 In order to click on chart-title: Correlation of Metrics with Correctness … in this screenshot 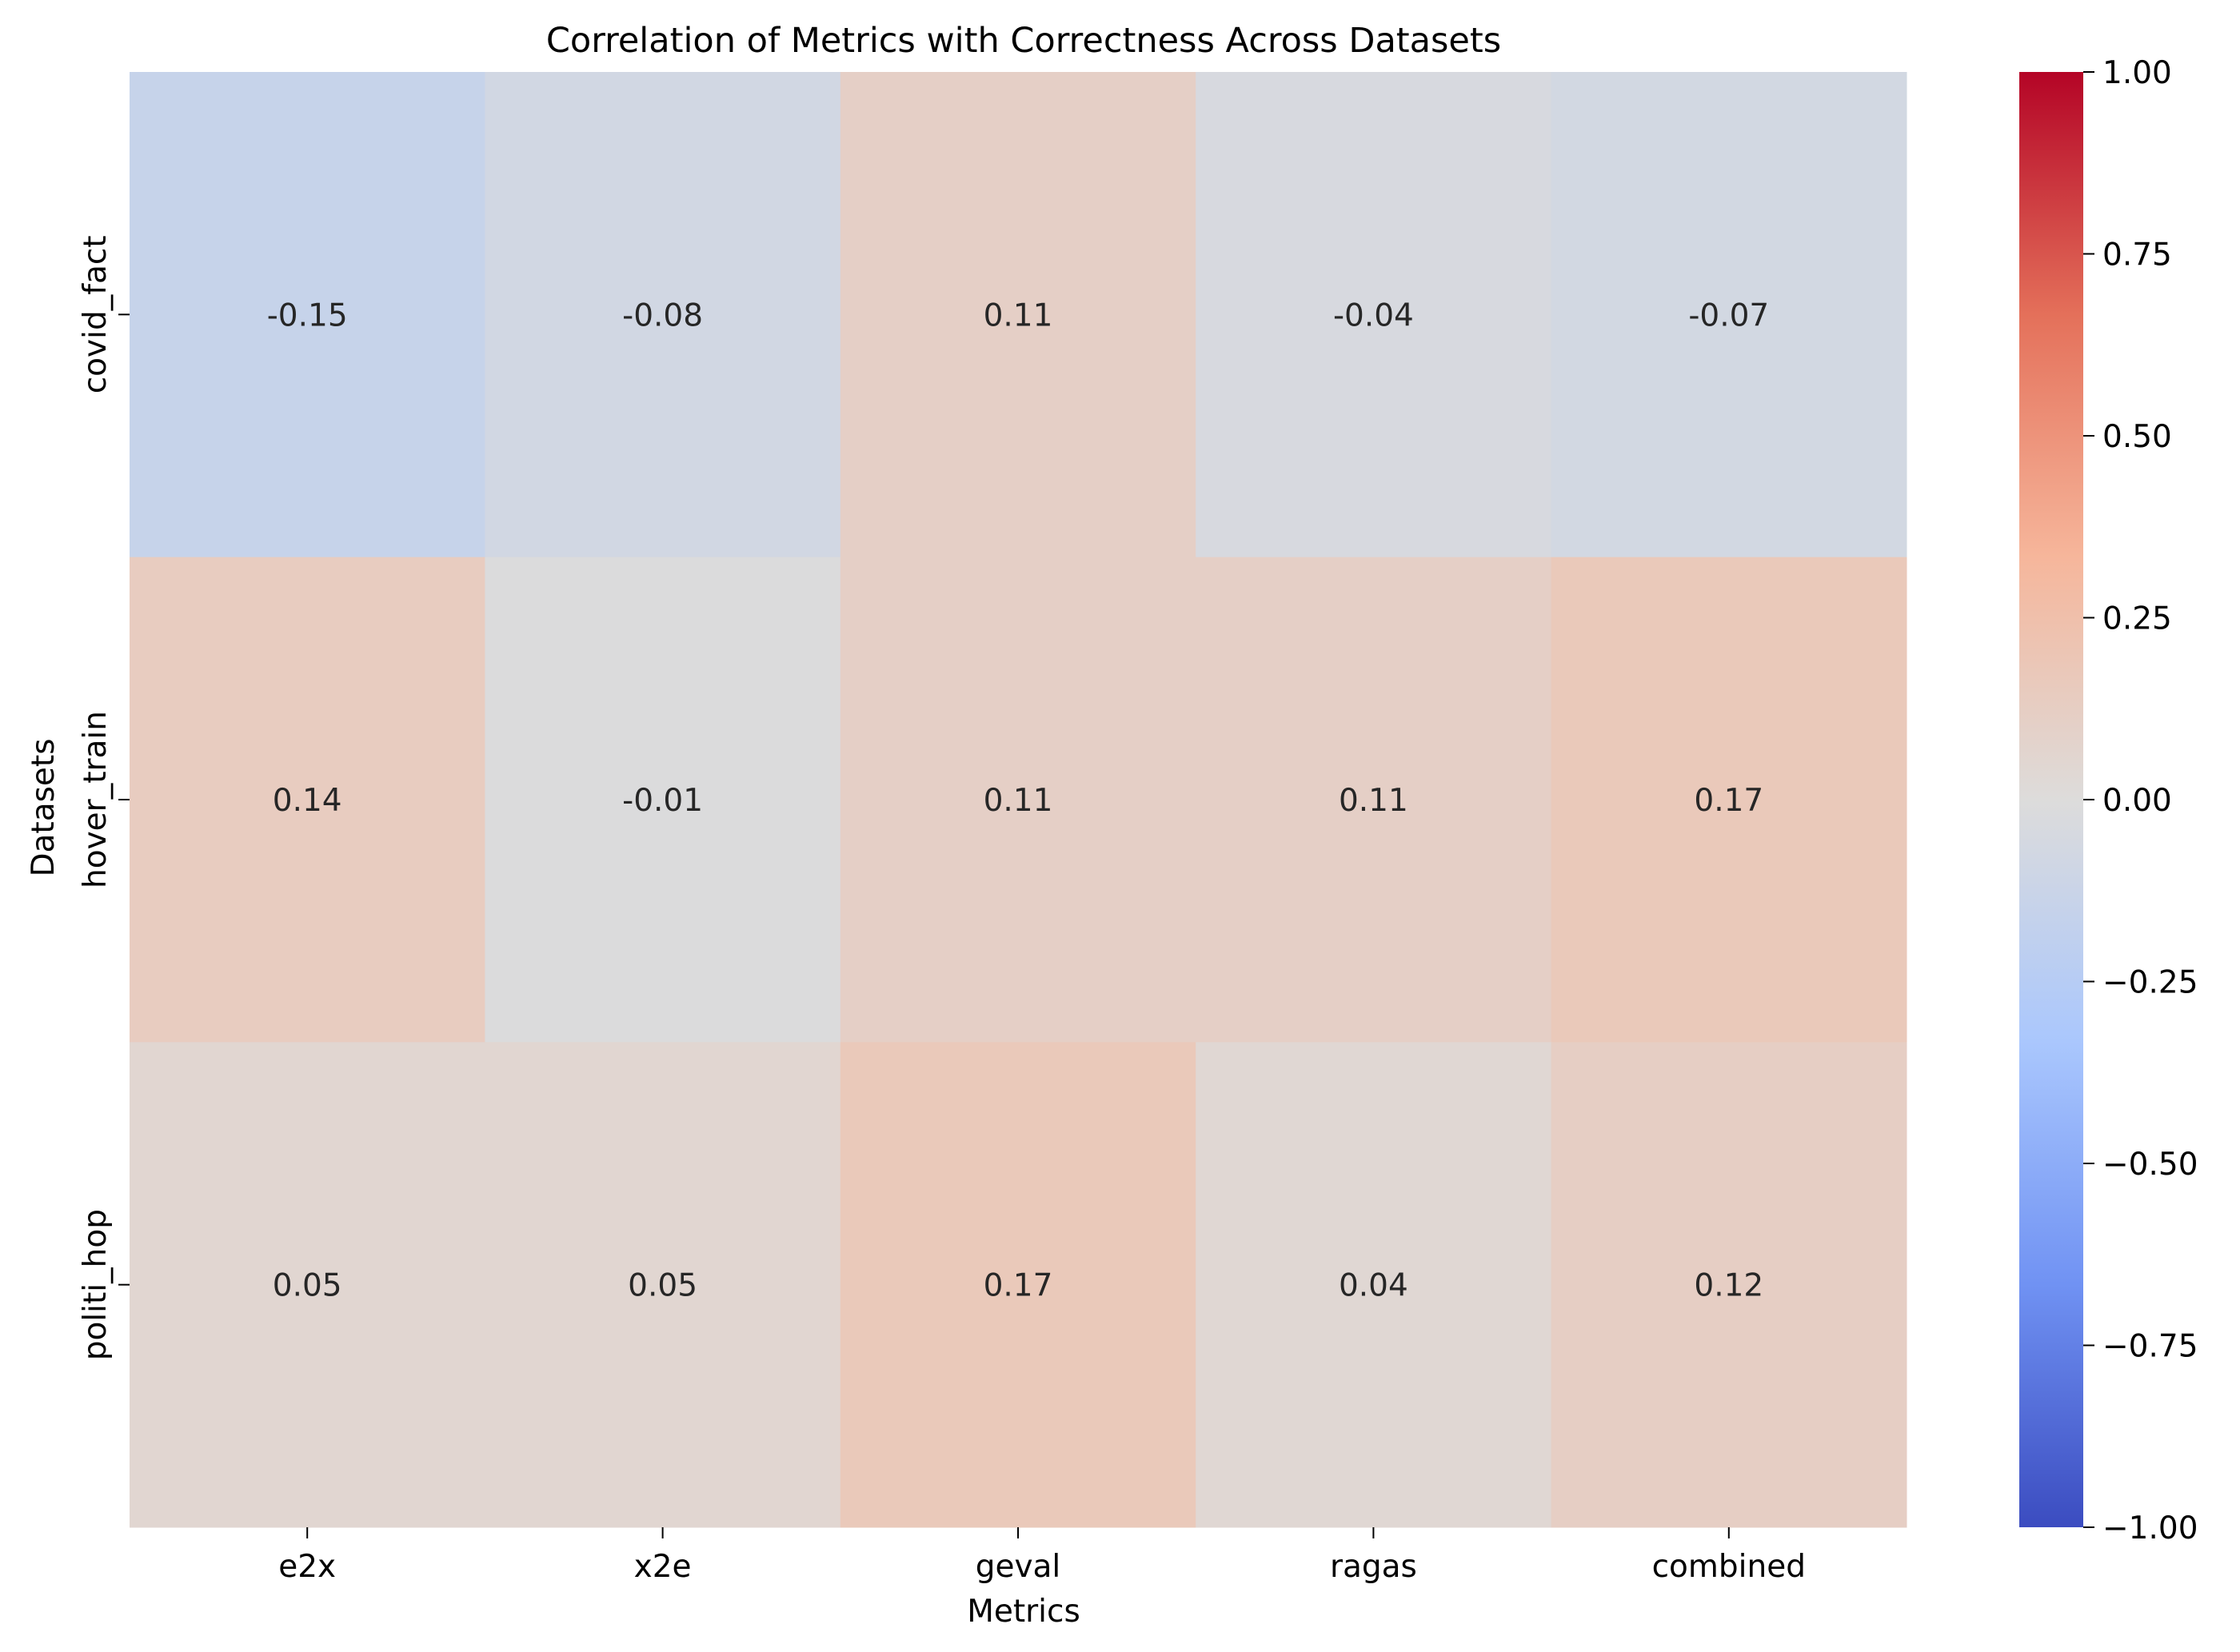, I will do `click(1023, 41)`.